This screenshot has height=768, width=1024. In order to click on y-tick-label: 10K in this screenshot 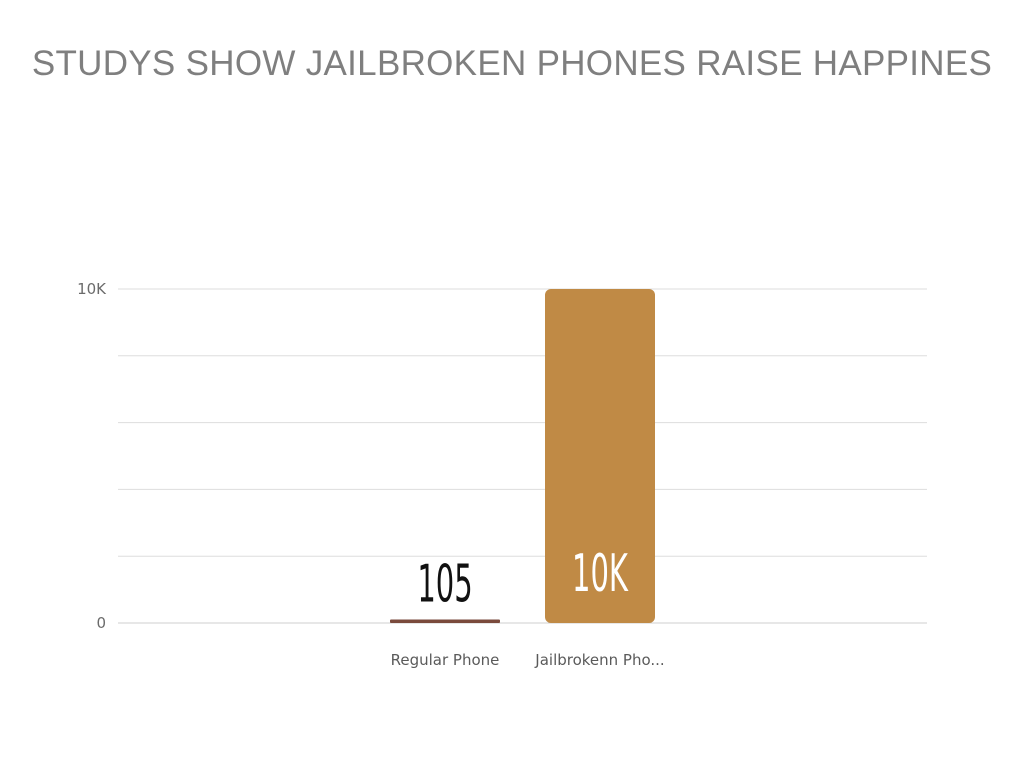, I will do `click(92, 289)`.